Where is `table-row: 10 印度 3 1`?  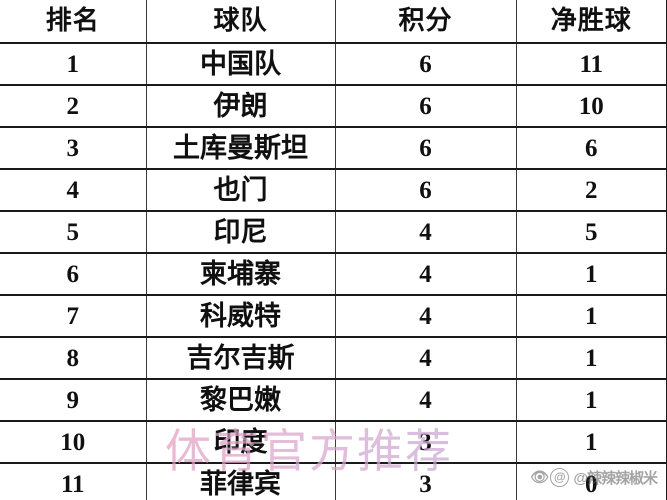
table-row: 10 印度 3 1 is located at coordinates (333, 442).